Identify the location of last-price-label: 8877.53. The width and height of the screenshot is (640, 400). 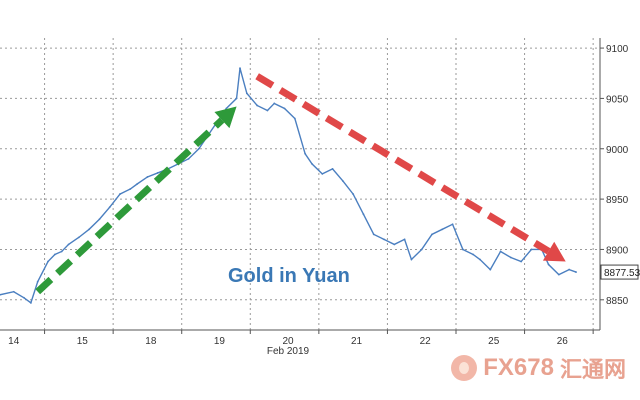
(622, 273).